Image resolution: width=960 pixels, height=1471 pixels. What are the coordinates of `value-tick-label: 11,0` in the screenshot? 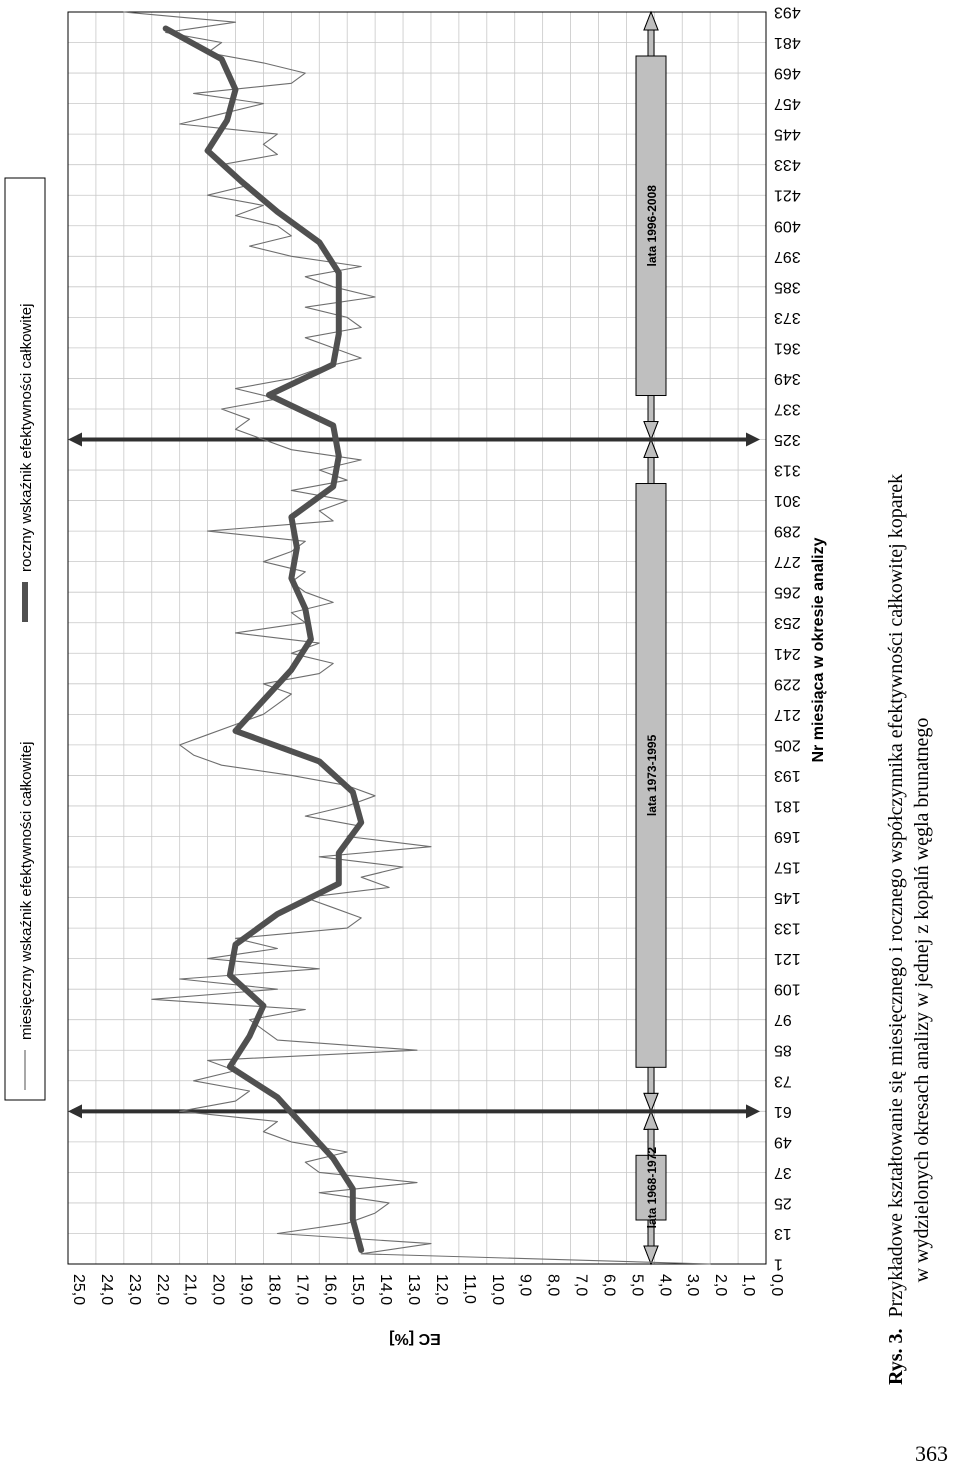 It's located at (469, 1289).